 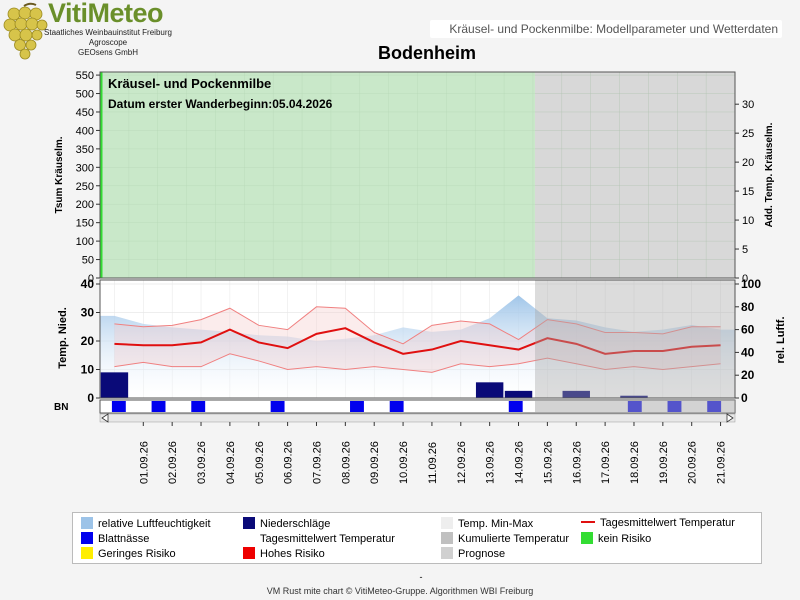 I want to click on x-tick-label: 04.09.26, so click(x=231, y=462).